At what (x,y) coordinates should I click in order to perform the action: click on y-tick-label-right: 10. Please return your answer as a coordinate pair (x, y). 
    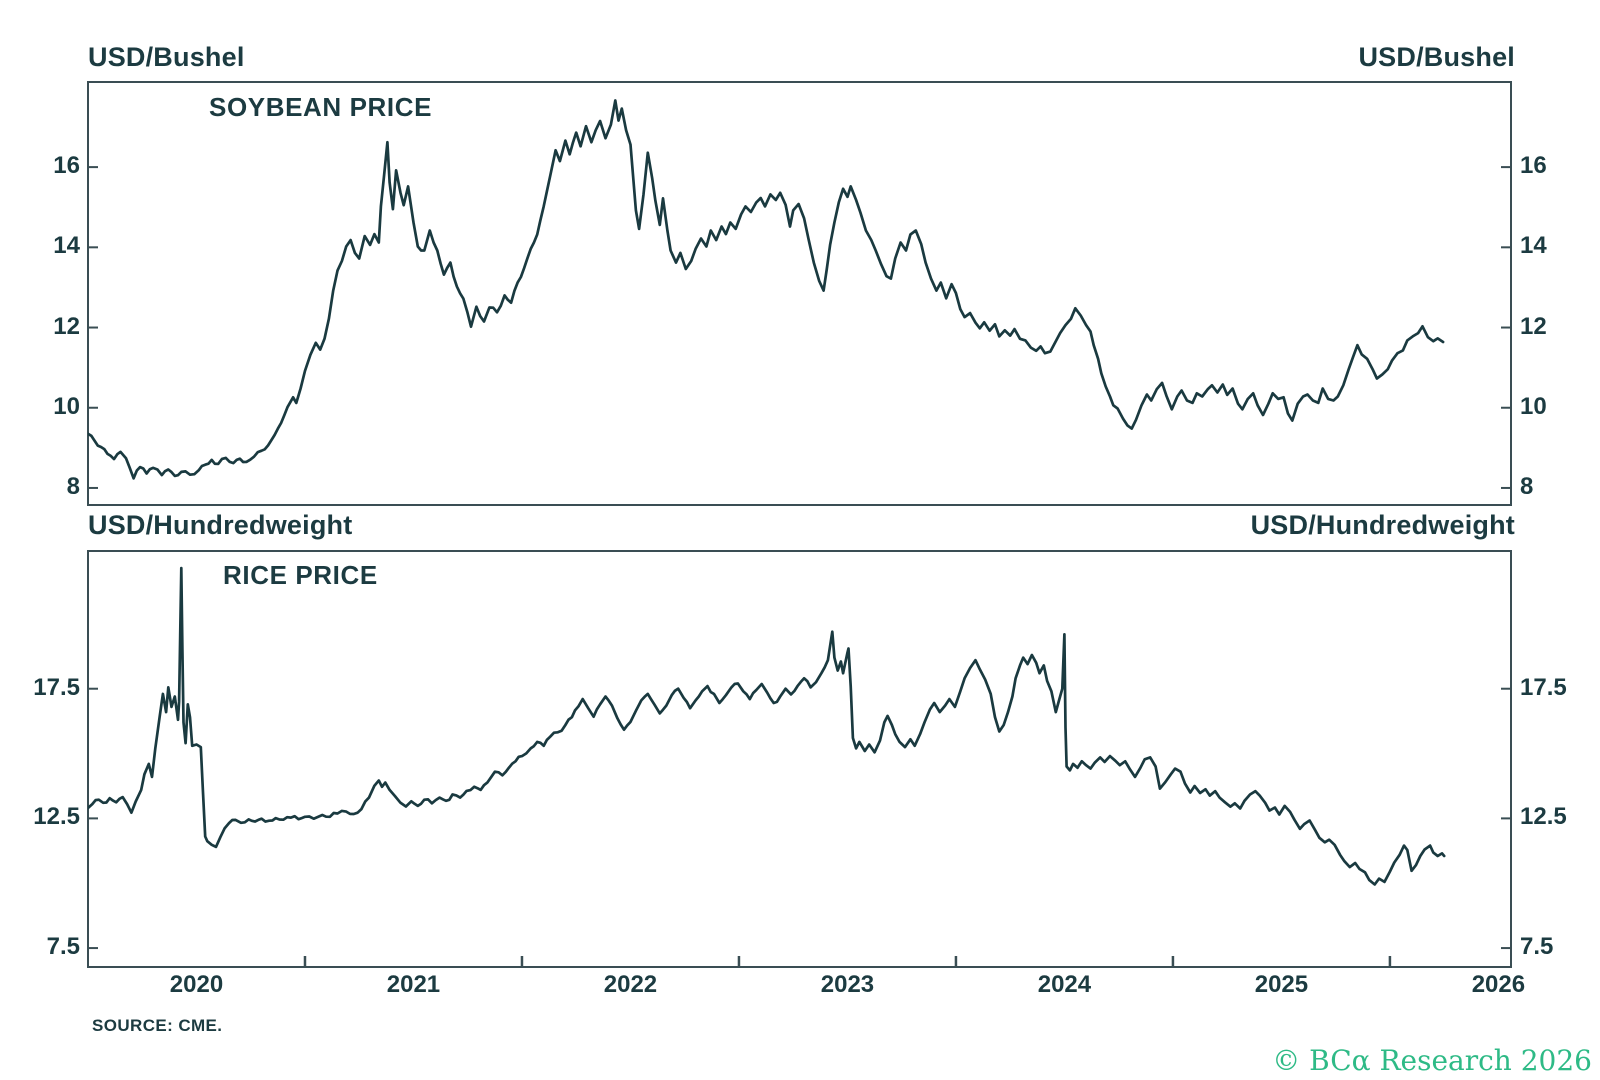
    Looking at the image, I should click on (1533, 406).